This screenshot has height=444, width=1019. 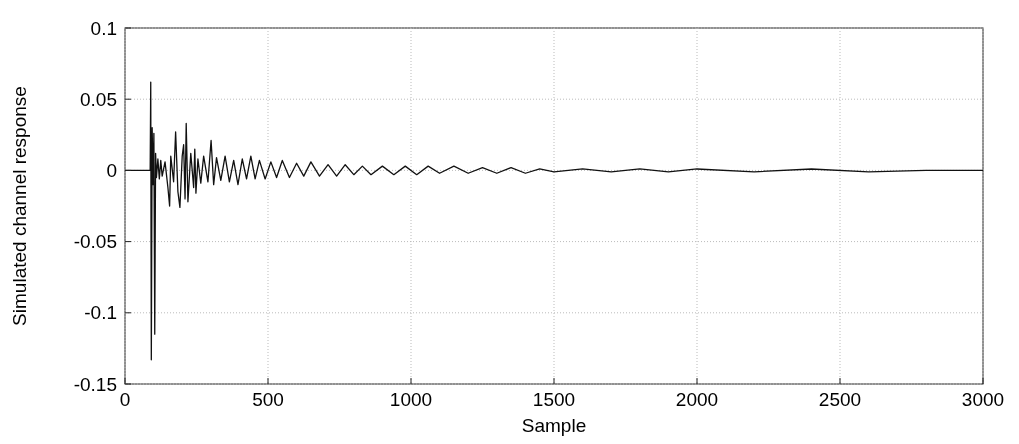 I want to click on x-tick-label: 1500, so click(x=554, y=399).